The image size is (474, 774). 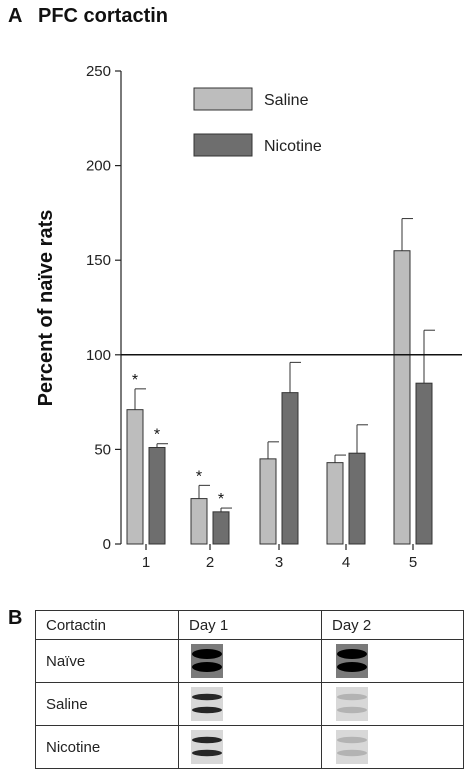 What do you see at coordinates (392, 625) in the screenshot?
I see `blot-header-day2: Day 2` at bounding box center [392, 625].